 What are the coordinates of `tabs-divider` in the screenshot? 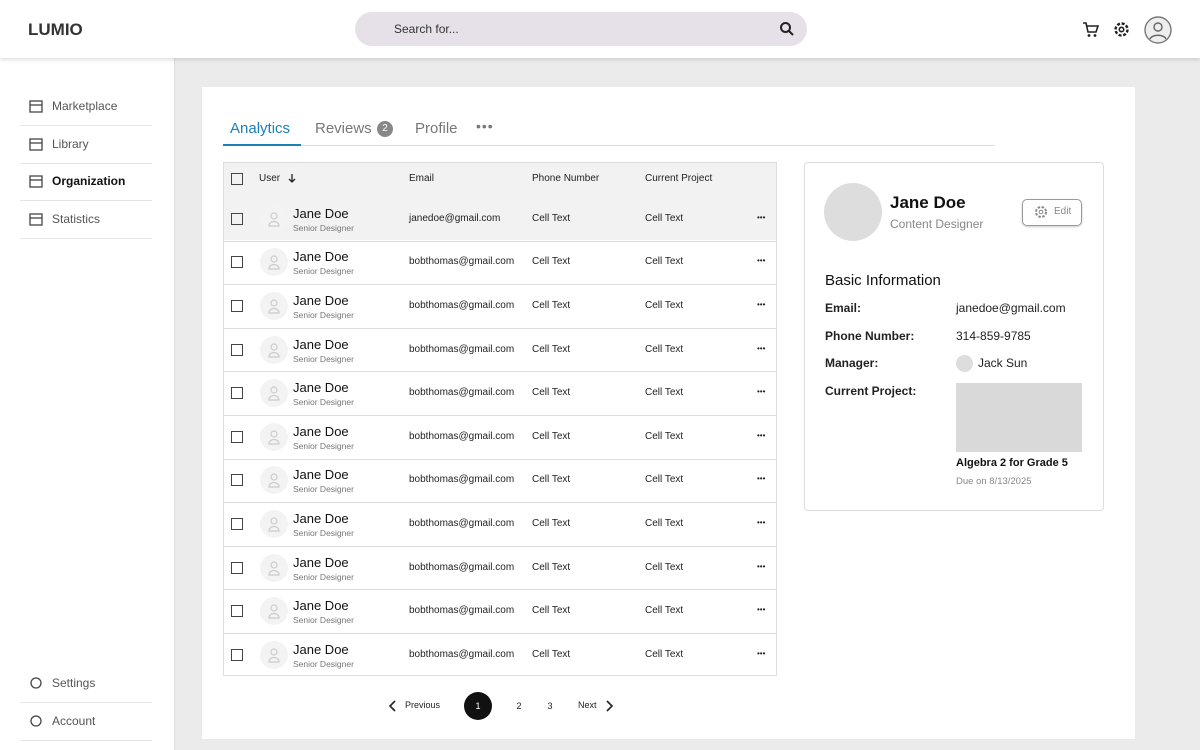 It's located at (609, 145).